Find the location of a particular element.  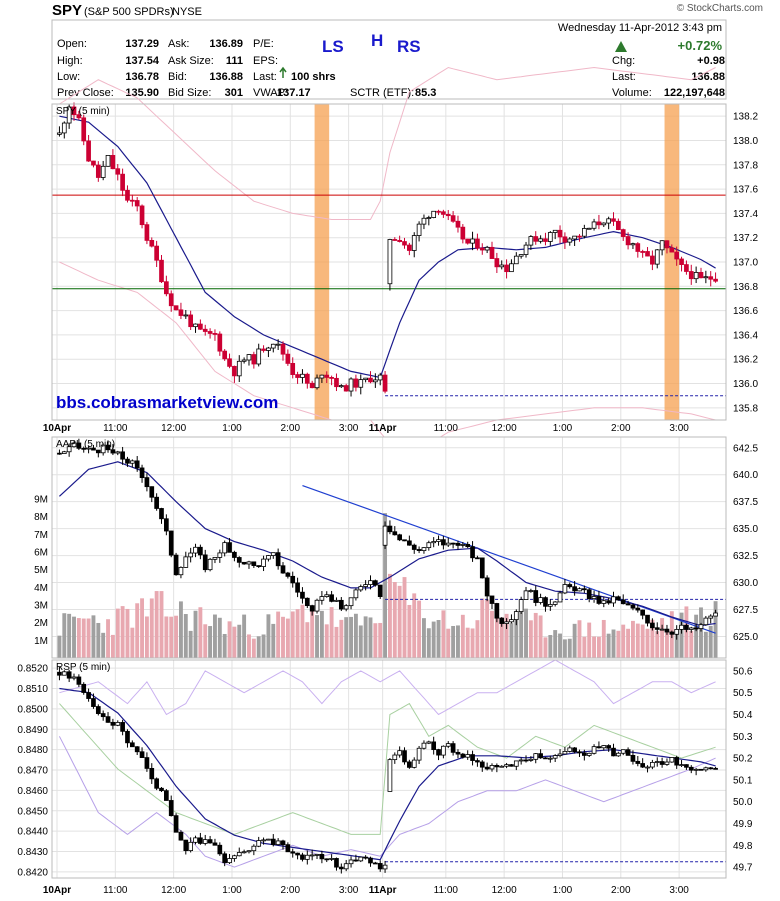

stat-label: Open: is located at coordinates (72, 44).